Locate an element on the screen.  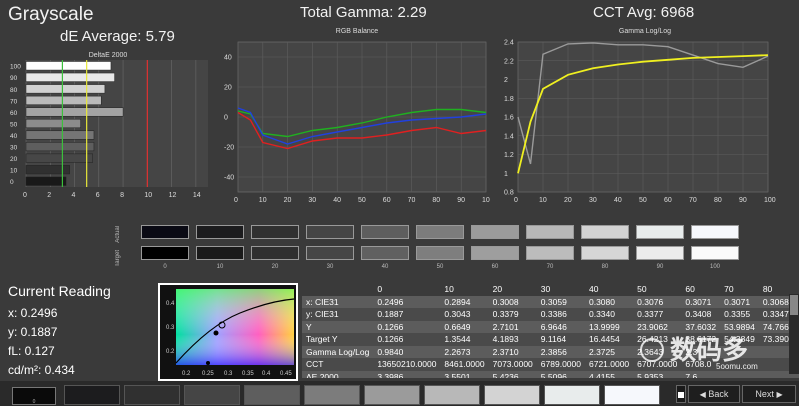
table-cell: 73.3907 is located at coordinates (778, 339).